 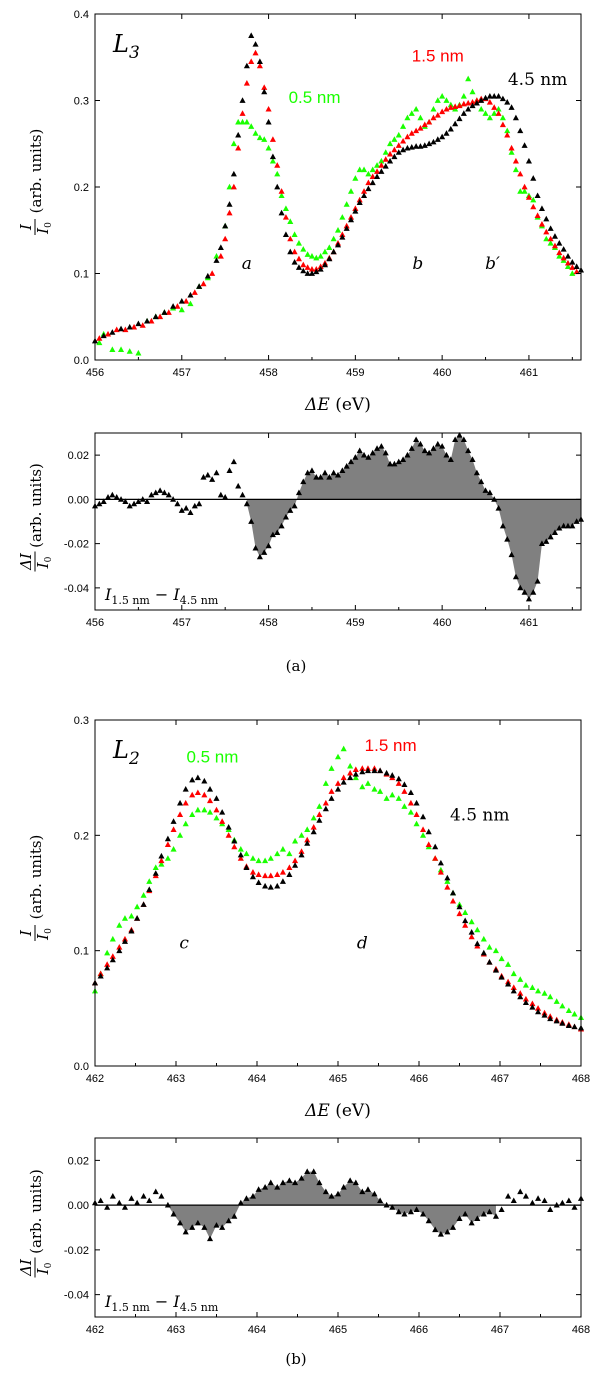 I want to click on y-axis-units: (arb. units), so click(x=36, y=171).